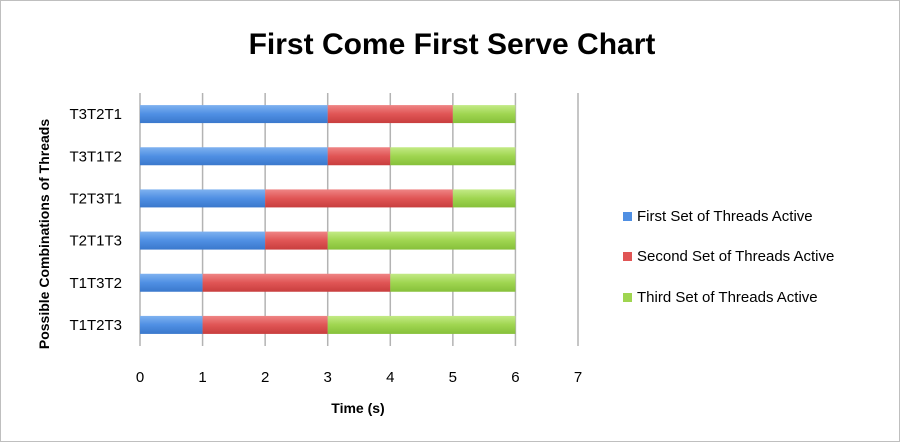 The height and width of the screenshot is (443, 900). Describe the element at coordinates (265, 377) in the screenshot. I see `x-tick-label: 2` at that location.